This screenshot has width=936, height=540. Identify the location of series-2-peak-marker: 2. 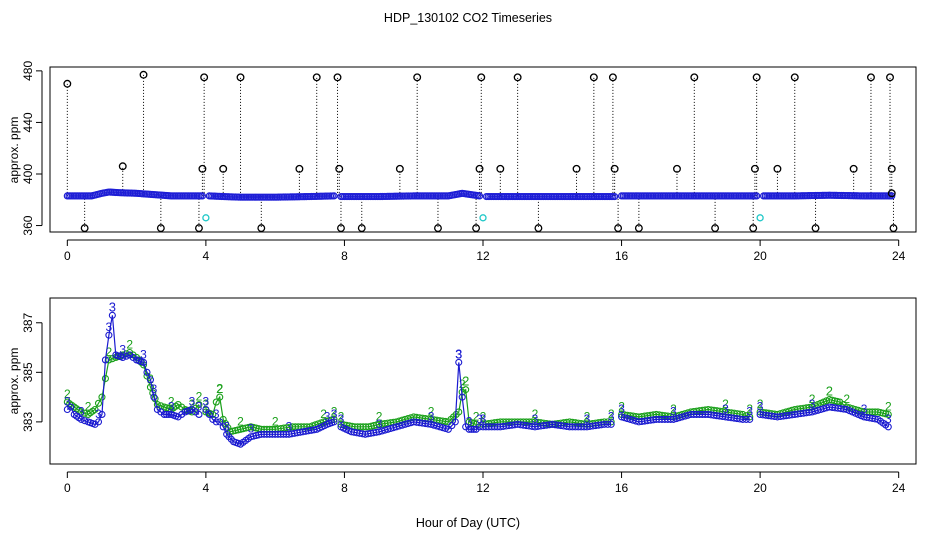
(465, 381).